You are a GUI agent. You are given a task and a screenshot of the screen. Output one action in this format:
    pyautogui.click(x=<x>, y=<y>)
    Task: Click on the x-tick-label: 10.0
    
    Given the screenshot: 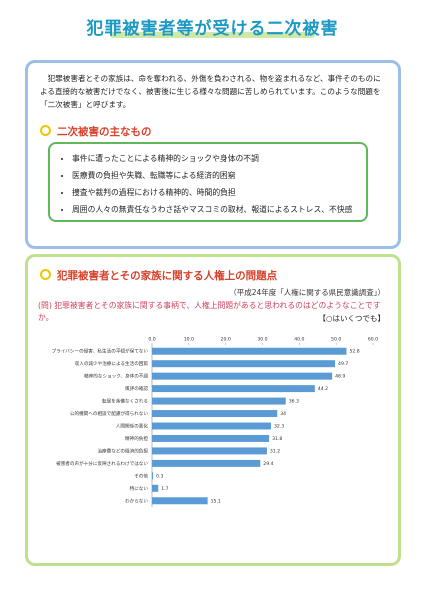 What is the action you would take?
    pyautogui.click(x=189, y=340)
    